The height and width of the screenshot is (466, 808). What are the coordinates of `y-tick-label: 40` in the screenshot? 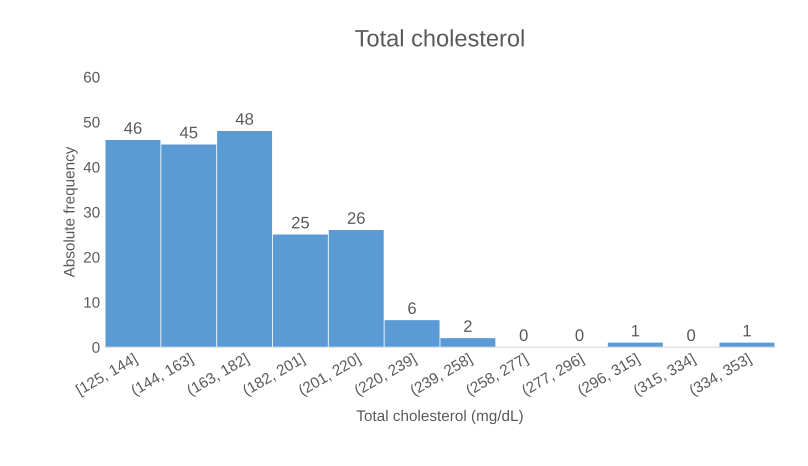 It's located at (92, 167).